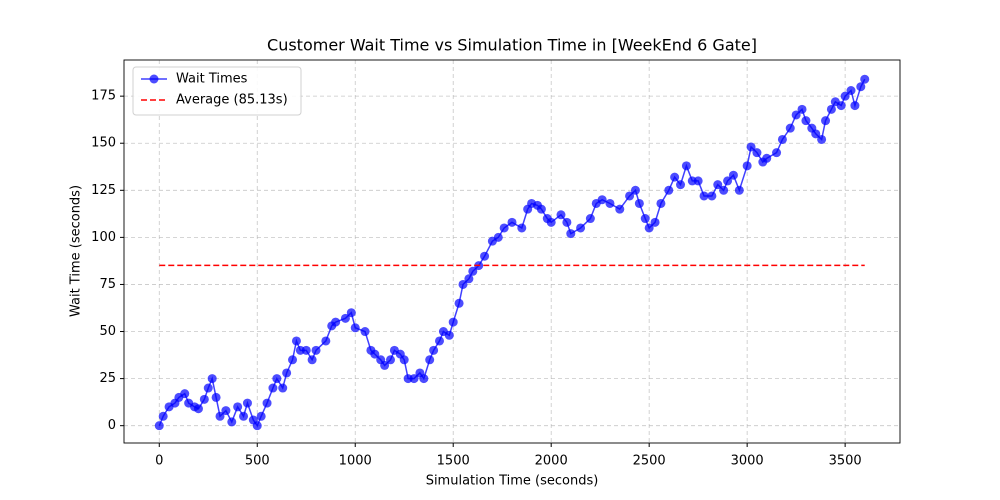 The image size is (1000, 500). What do you see at coordinates (551, 461) in the screenshot?
I see `x-tick-label: 2000` at bounding box center [551, 461].